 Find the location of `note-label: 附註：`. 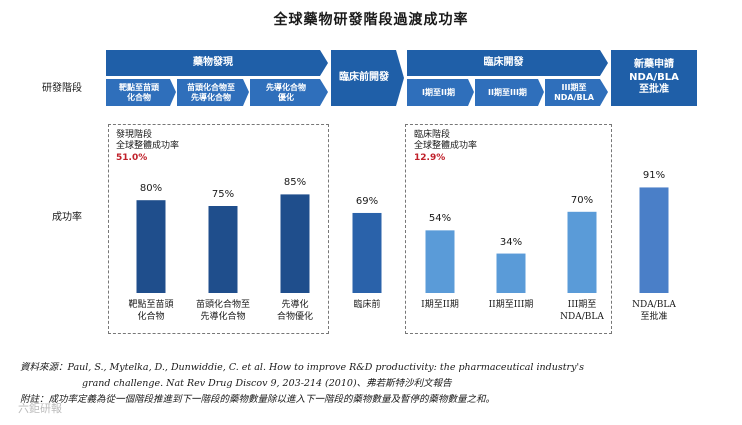

note-label: 附註： is located at coordinates (34, 399).